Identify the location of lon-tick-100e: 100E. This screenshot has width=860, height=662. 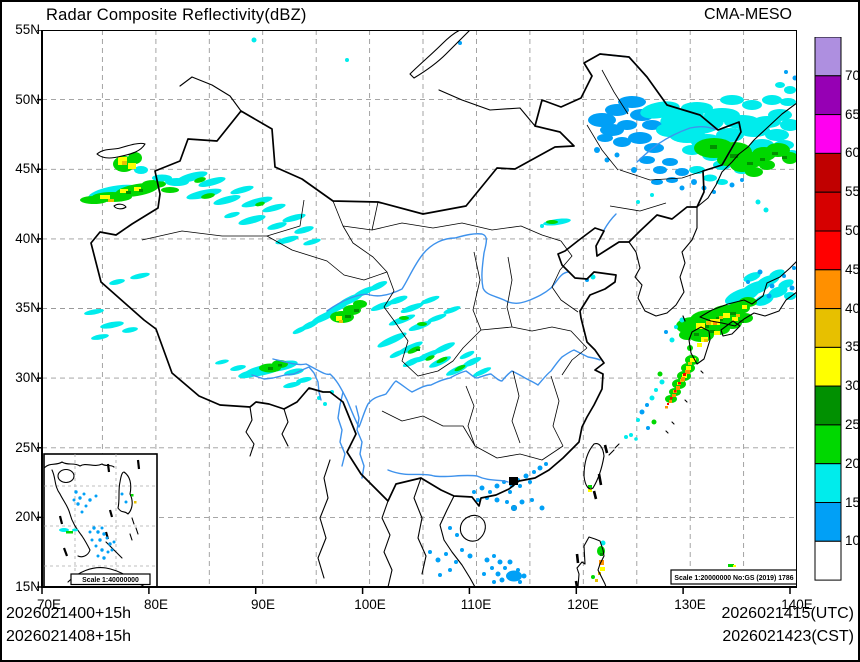
(370, 604).